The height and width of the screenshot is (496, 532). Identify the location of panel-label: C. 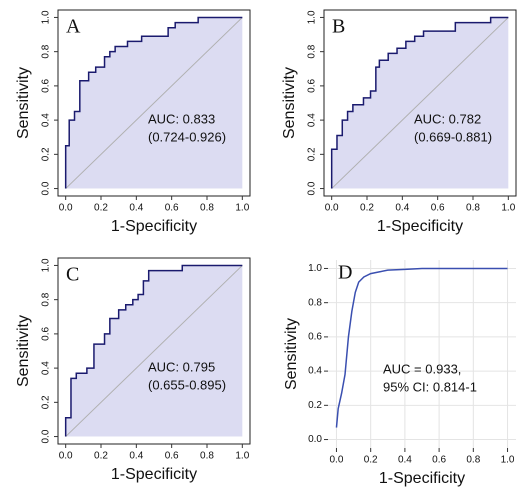
(72, 275).